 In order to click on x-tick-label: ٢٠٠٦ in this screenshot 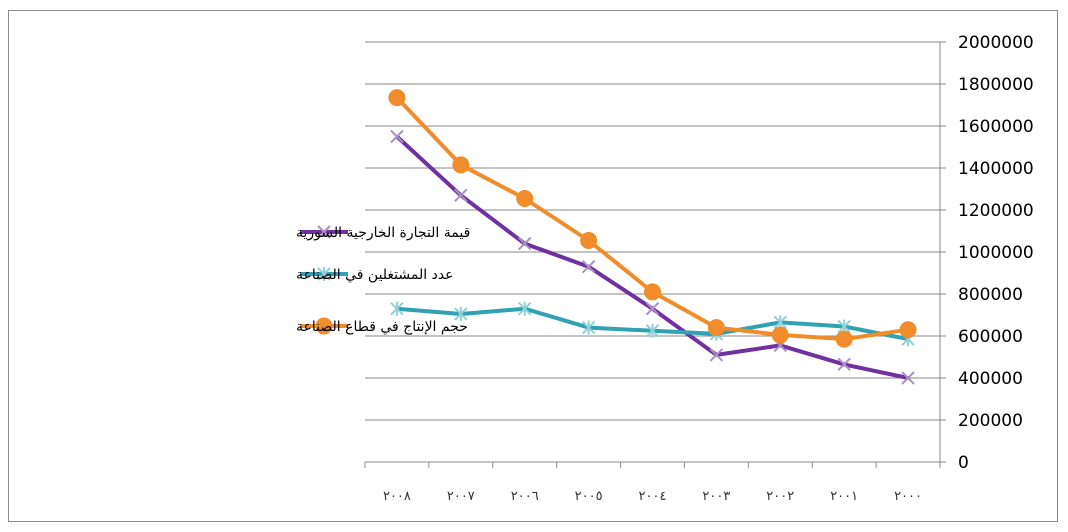, I will do `click(525, 496)`.